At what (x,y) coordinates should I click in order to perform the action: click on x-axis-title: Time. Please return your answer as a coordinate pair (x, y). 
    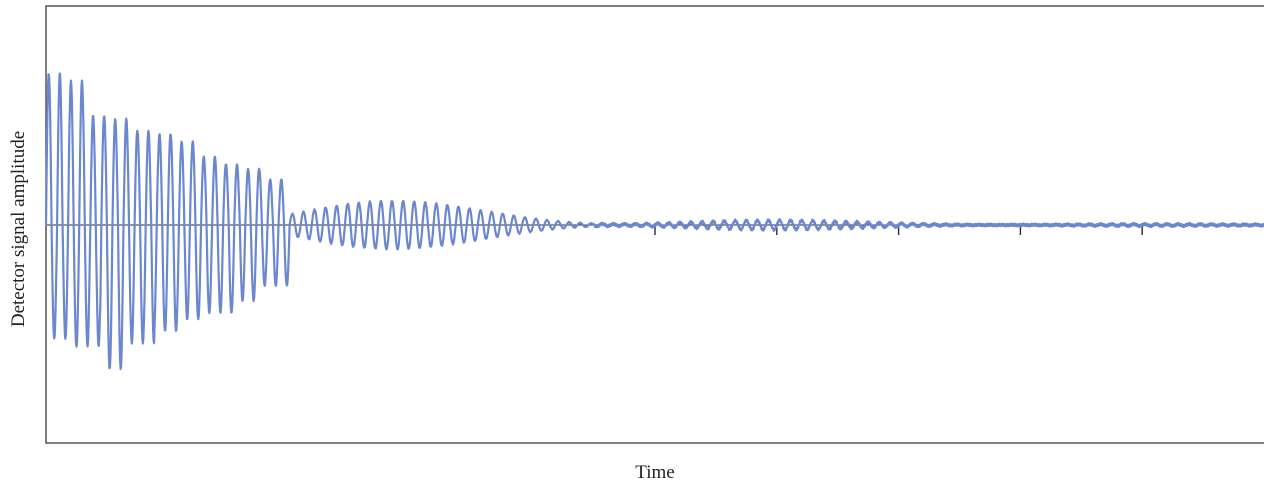
    Looking at the image, I should click on (654, 472).